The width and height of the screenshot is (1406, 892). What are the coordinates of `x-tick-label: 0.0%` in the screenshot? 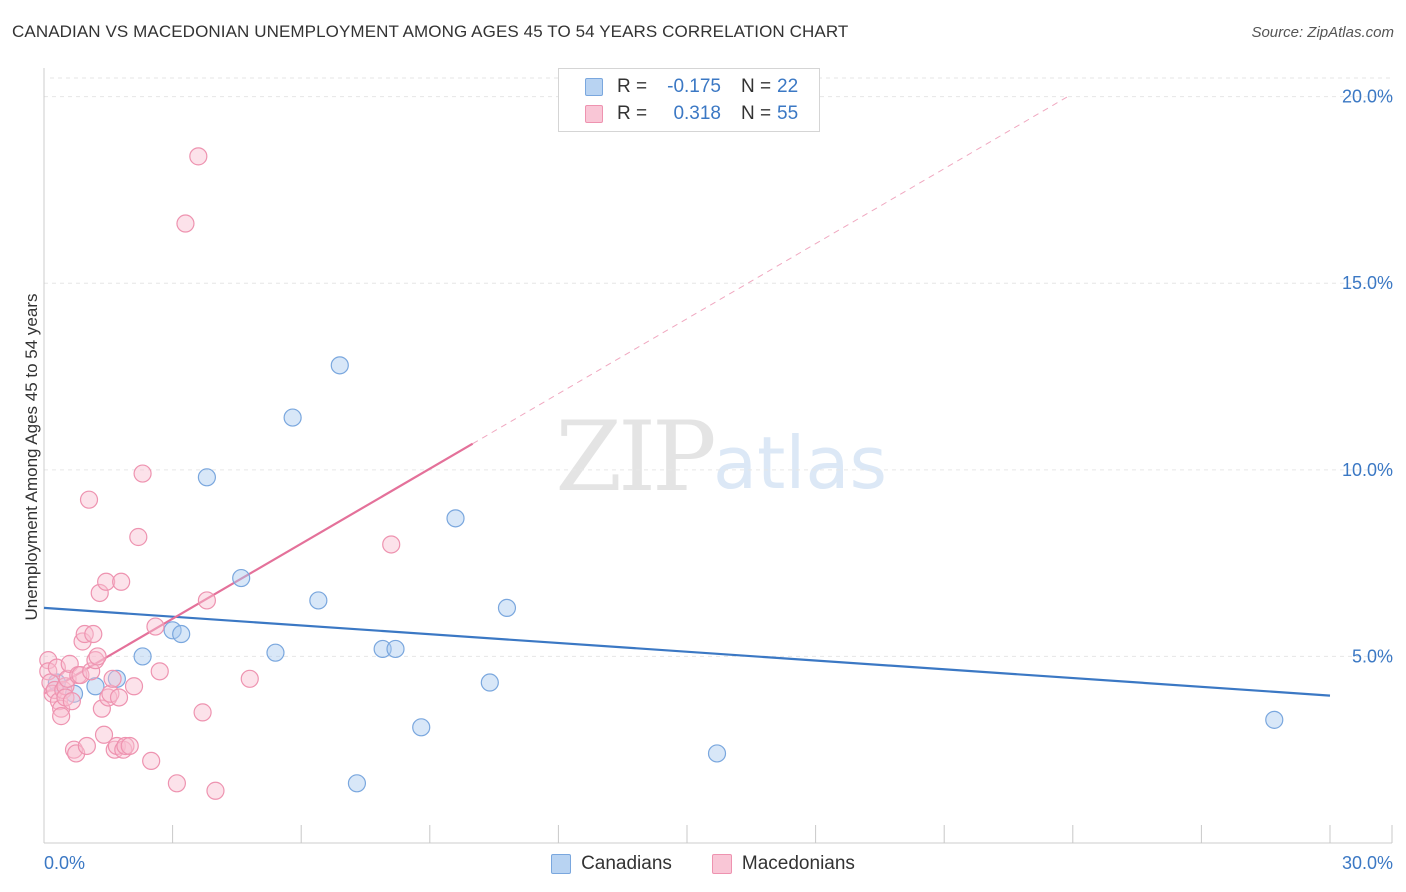 It's located at (64, 863).